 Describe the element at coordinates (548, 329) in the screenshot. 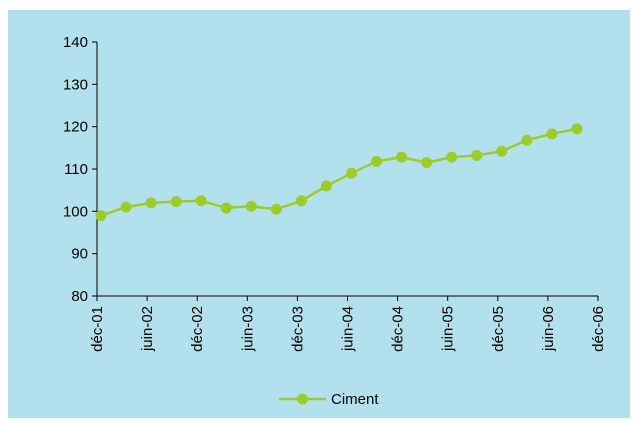

I see `x-tick-label: juin-06` at that location.